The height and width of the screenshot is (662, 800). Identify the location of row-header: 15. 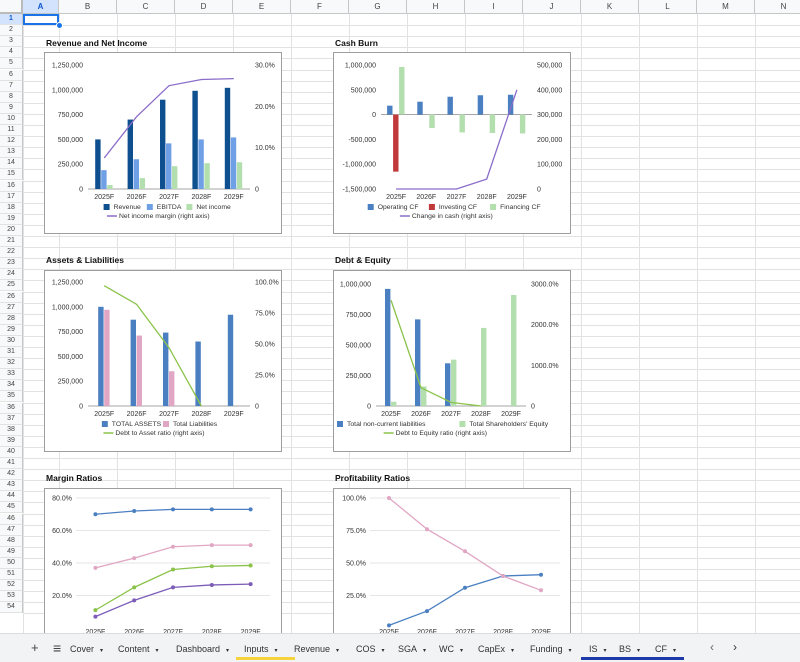
(11, 175).